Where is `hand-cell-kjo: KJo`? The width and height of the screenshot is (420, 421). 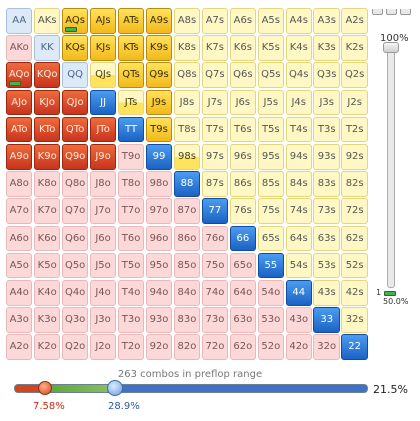 hand-cell-kjo: KJo is located at coordinates (47, 102).